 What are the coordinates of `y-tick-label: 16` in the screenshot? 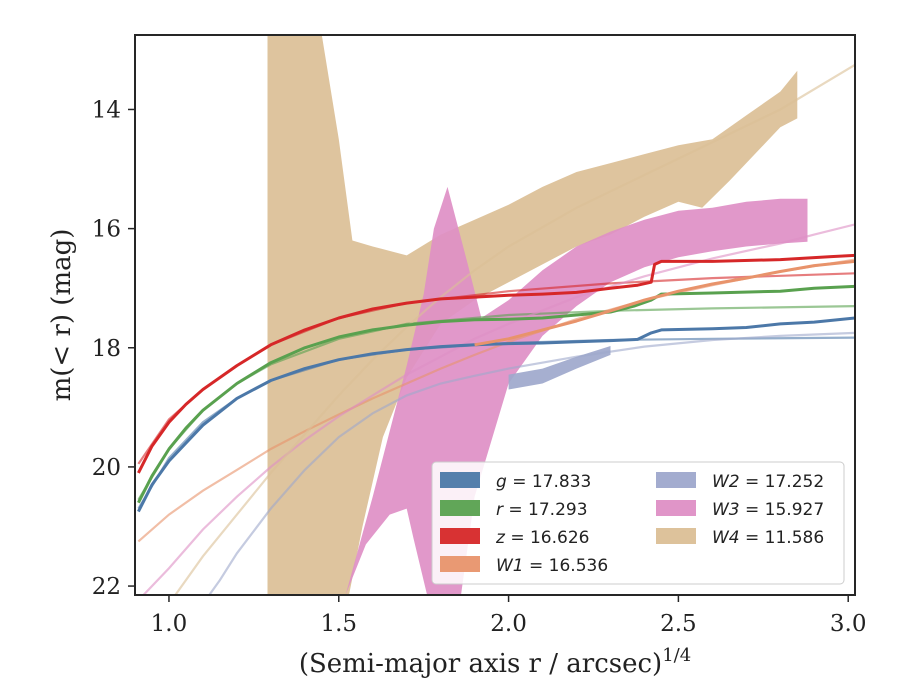 It's located at (106, 230).